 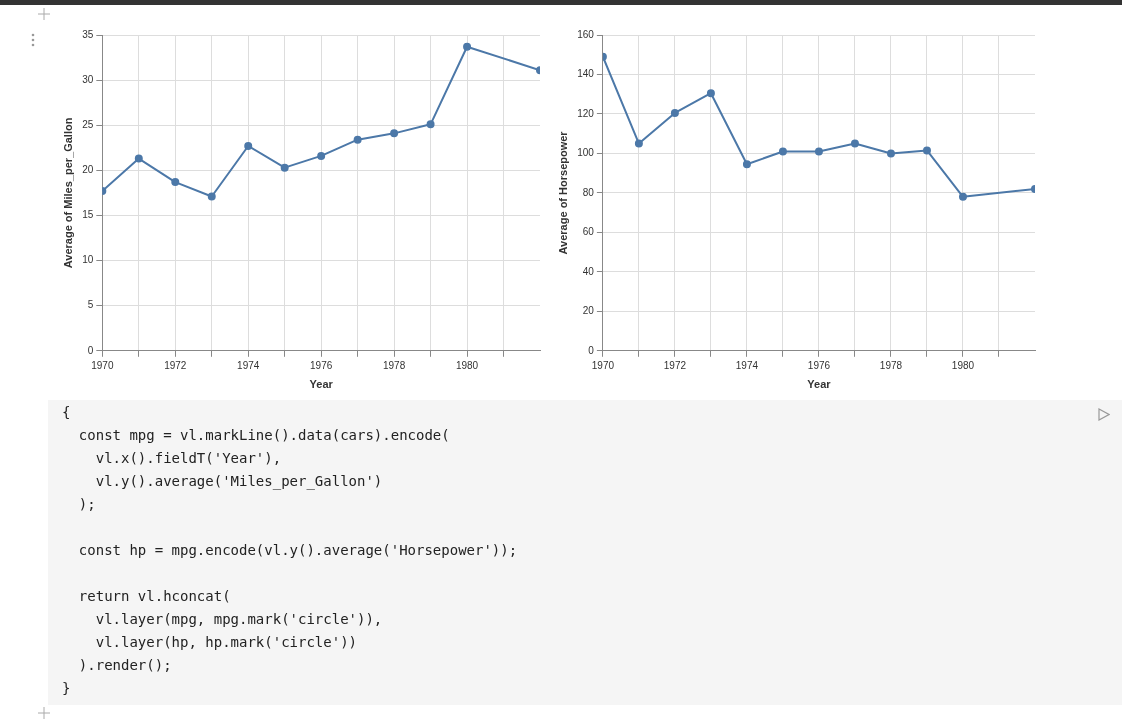 What do you see at coordinates (88, 260) in the screenshot?
I see `y-tick-label: 10` at bounding box center [88, 260].